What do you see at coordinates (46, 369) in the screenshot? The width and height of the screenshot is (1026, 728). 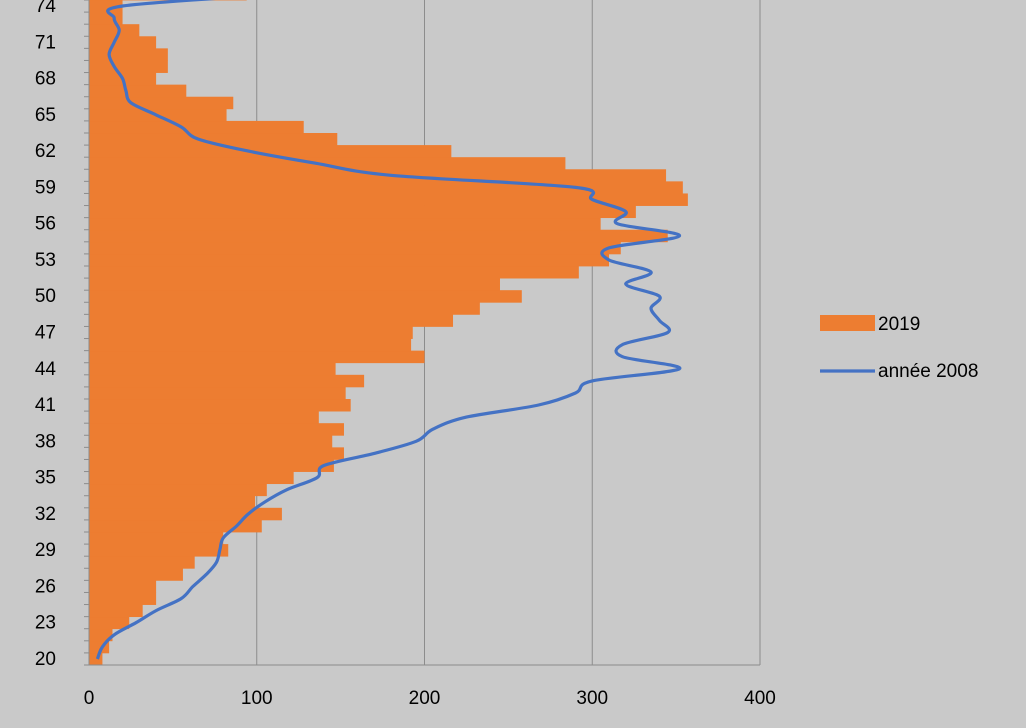 I see `y-tick-label: 44` at bounding box center [46, 369].